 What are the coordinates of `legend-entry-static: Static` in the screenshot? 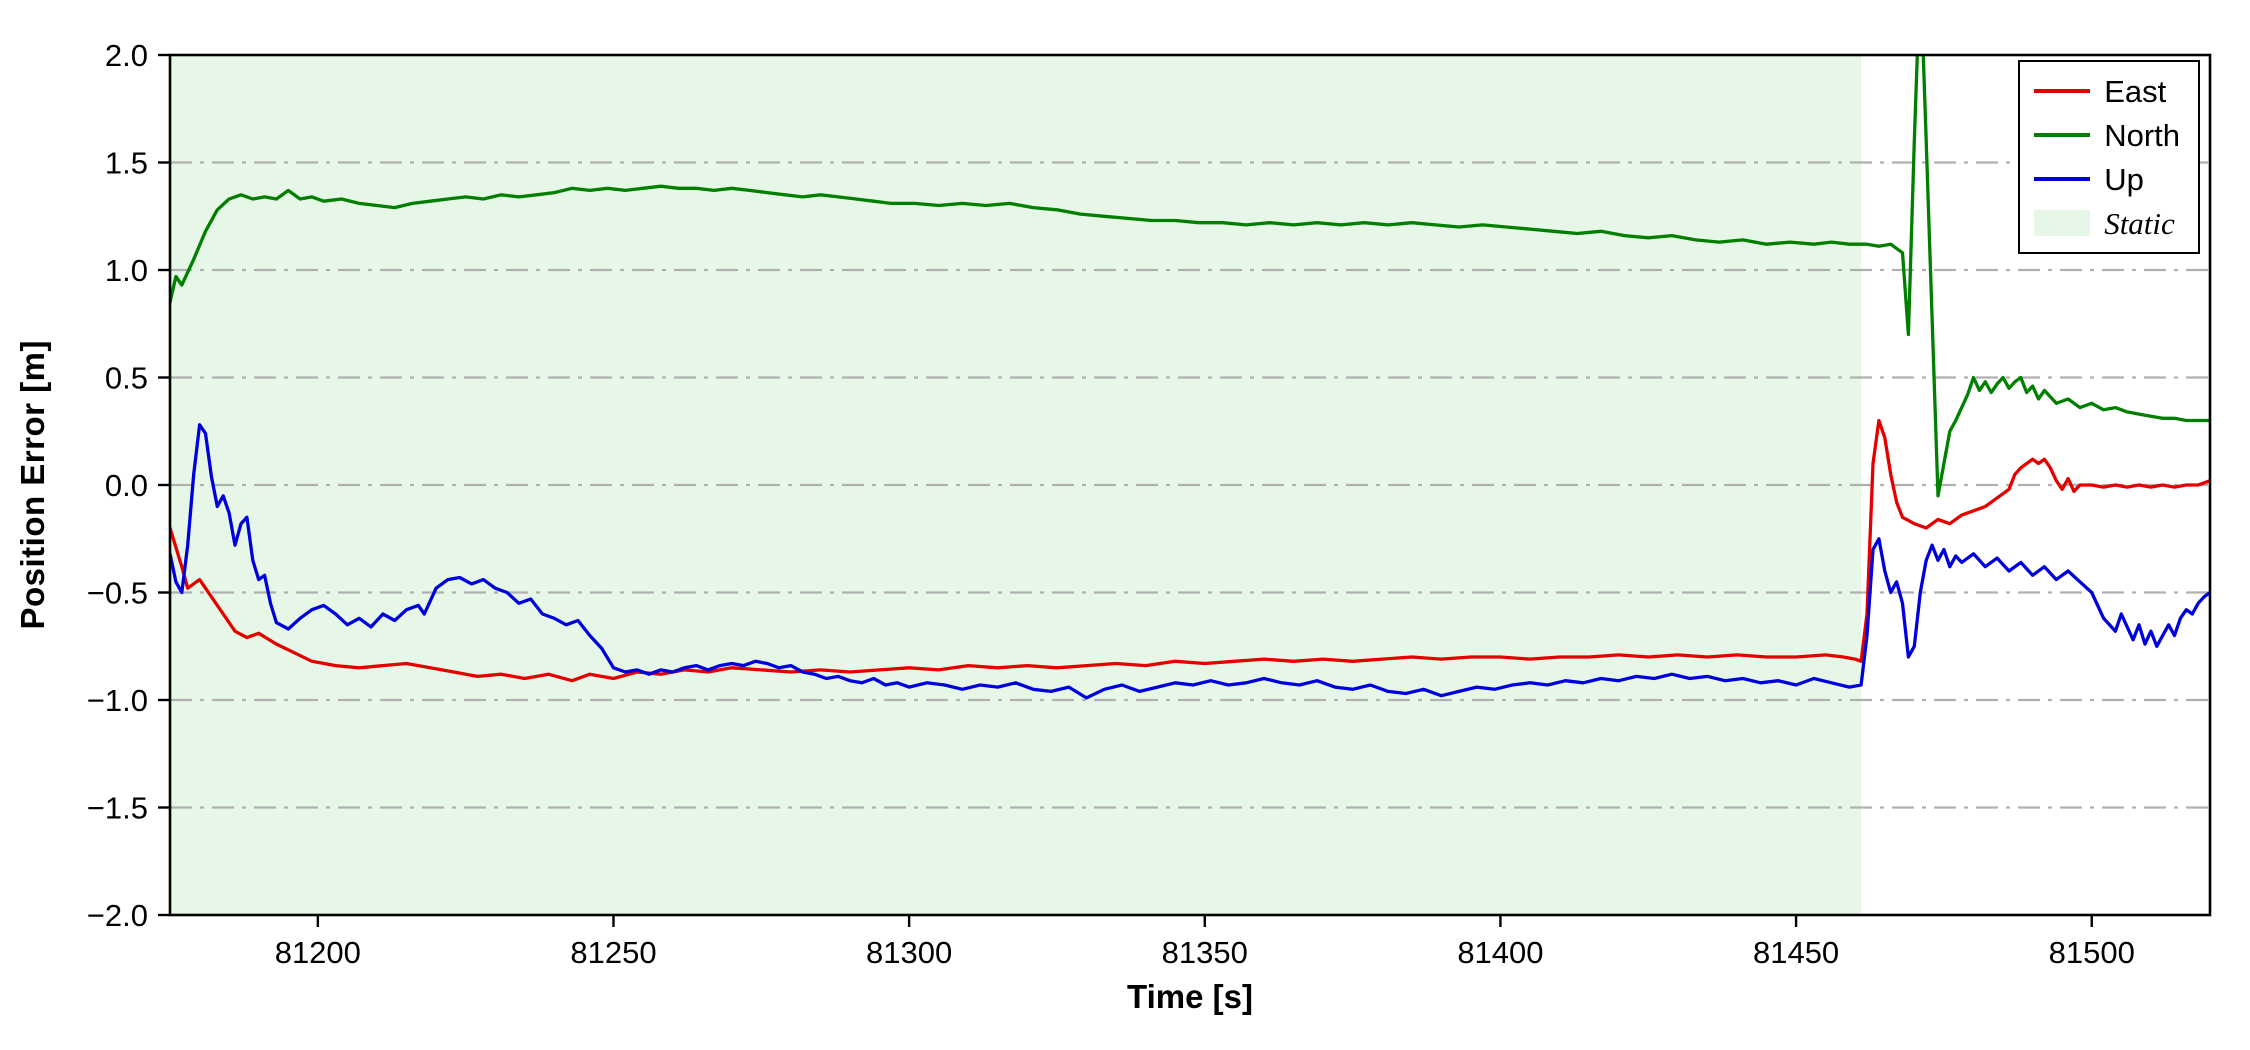 It's located at (2107, 223).